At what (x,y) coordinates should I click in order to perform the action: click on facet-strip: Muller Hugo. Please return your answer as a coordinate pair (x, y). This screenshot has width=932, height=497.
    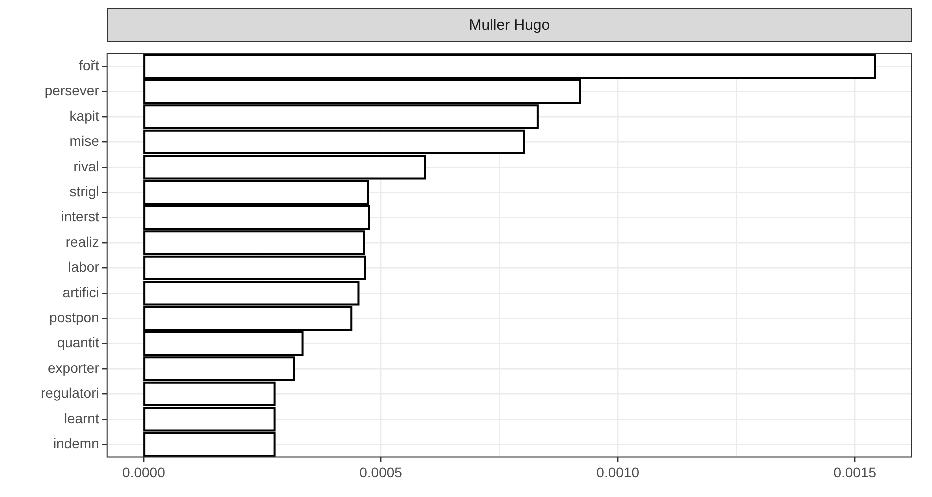
    Looking at the image, I should click on (509, 25).